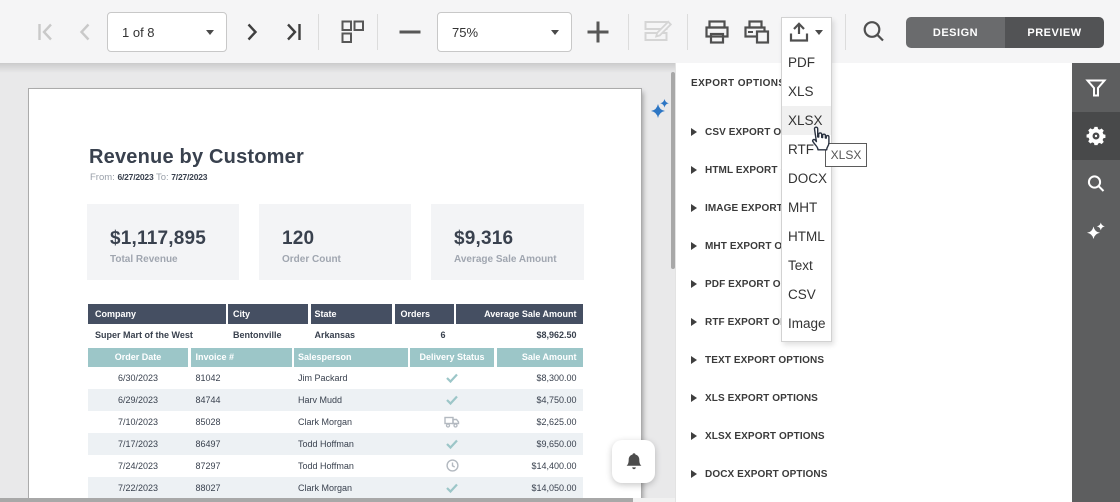 The image size is (1120, 502). I want to click on toolbar-shadow, so click(337, 68).